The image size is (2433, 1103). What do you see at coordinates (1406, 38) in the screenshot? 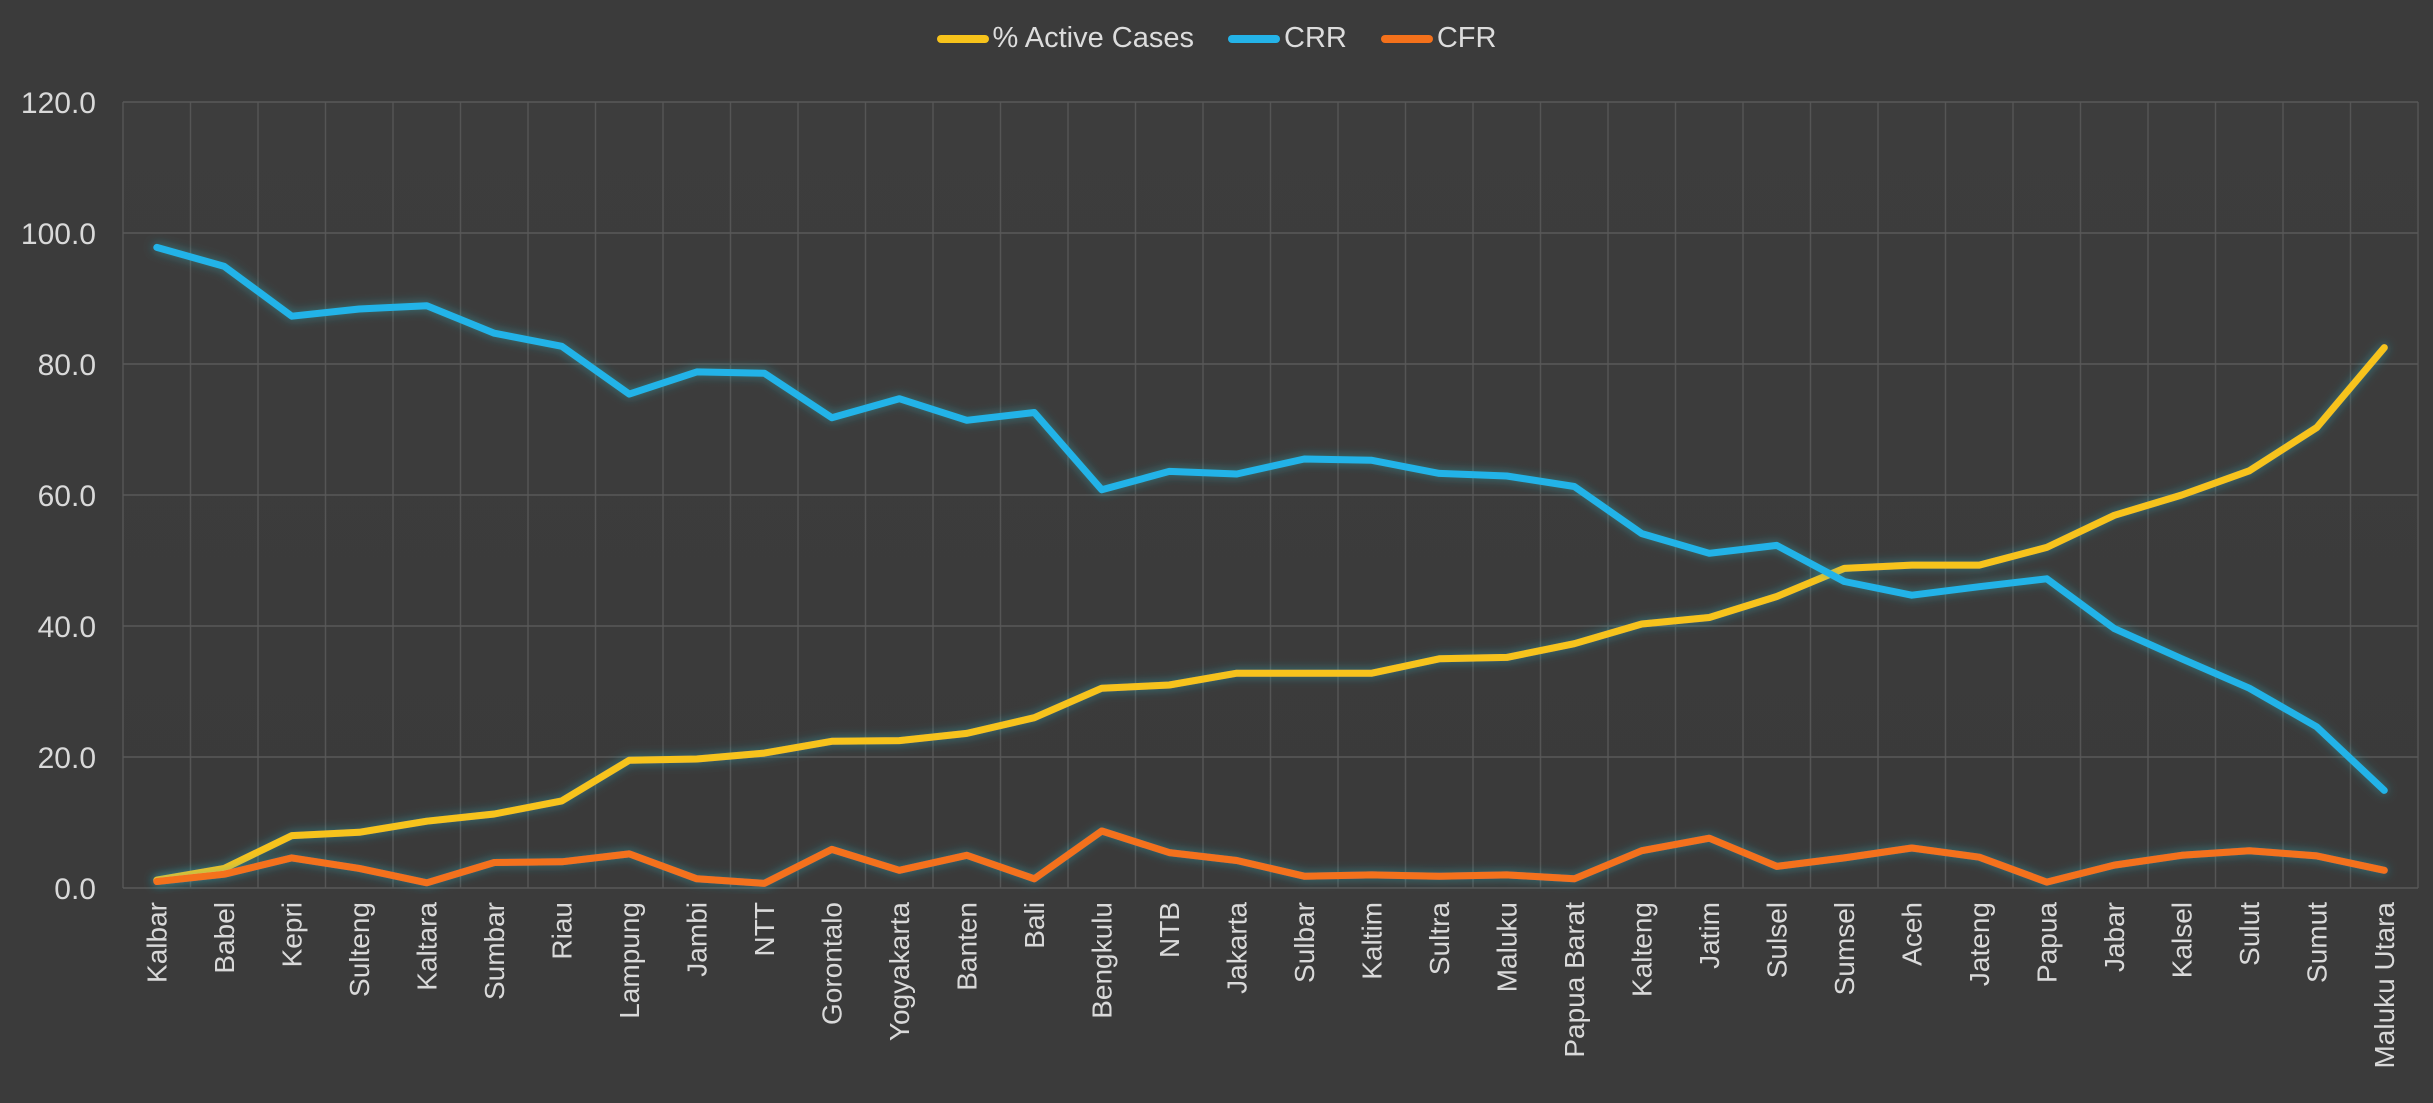
I see `legend-swatch-cfr` at bounding box center [1406, 38].